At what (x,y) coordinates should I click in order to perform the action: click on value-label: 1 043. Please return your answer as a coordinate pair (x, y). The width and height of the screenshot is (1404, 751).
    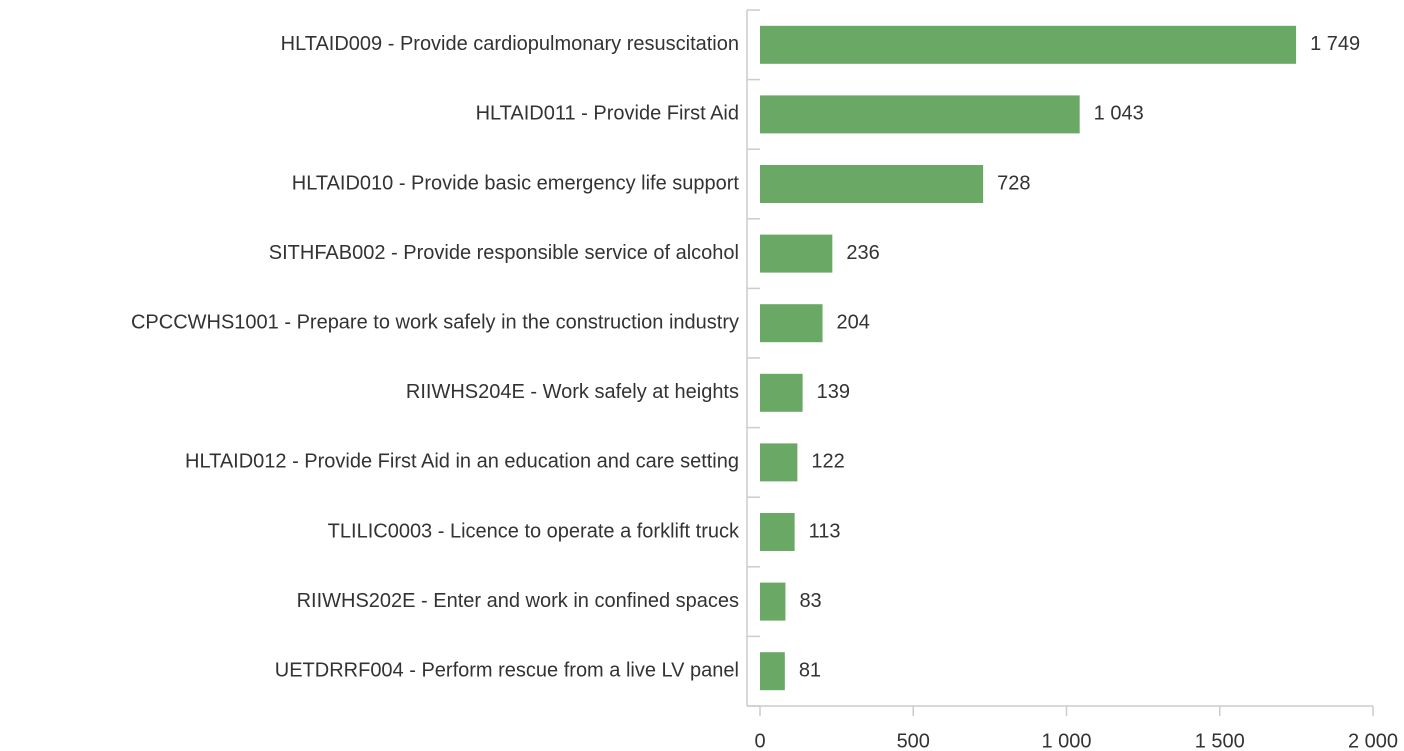
    Looking at the image, I should click on (1119, 114).